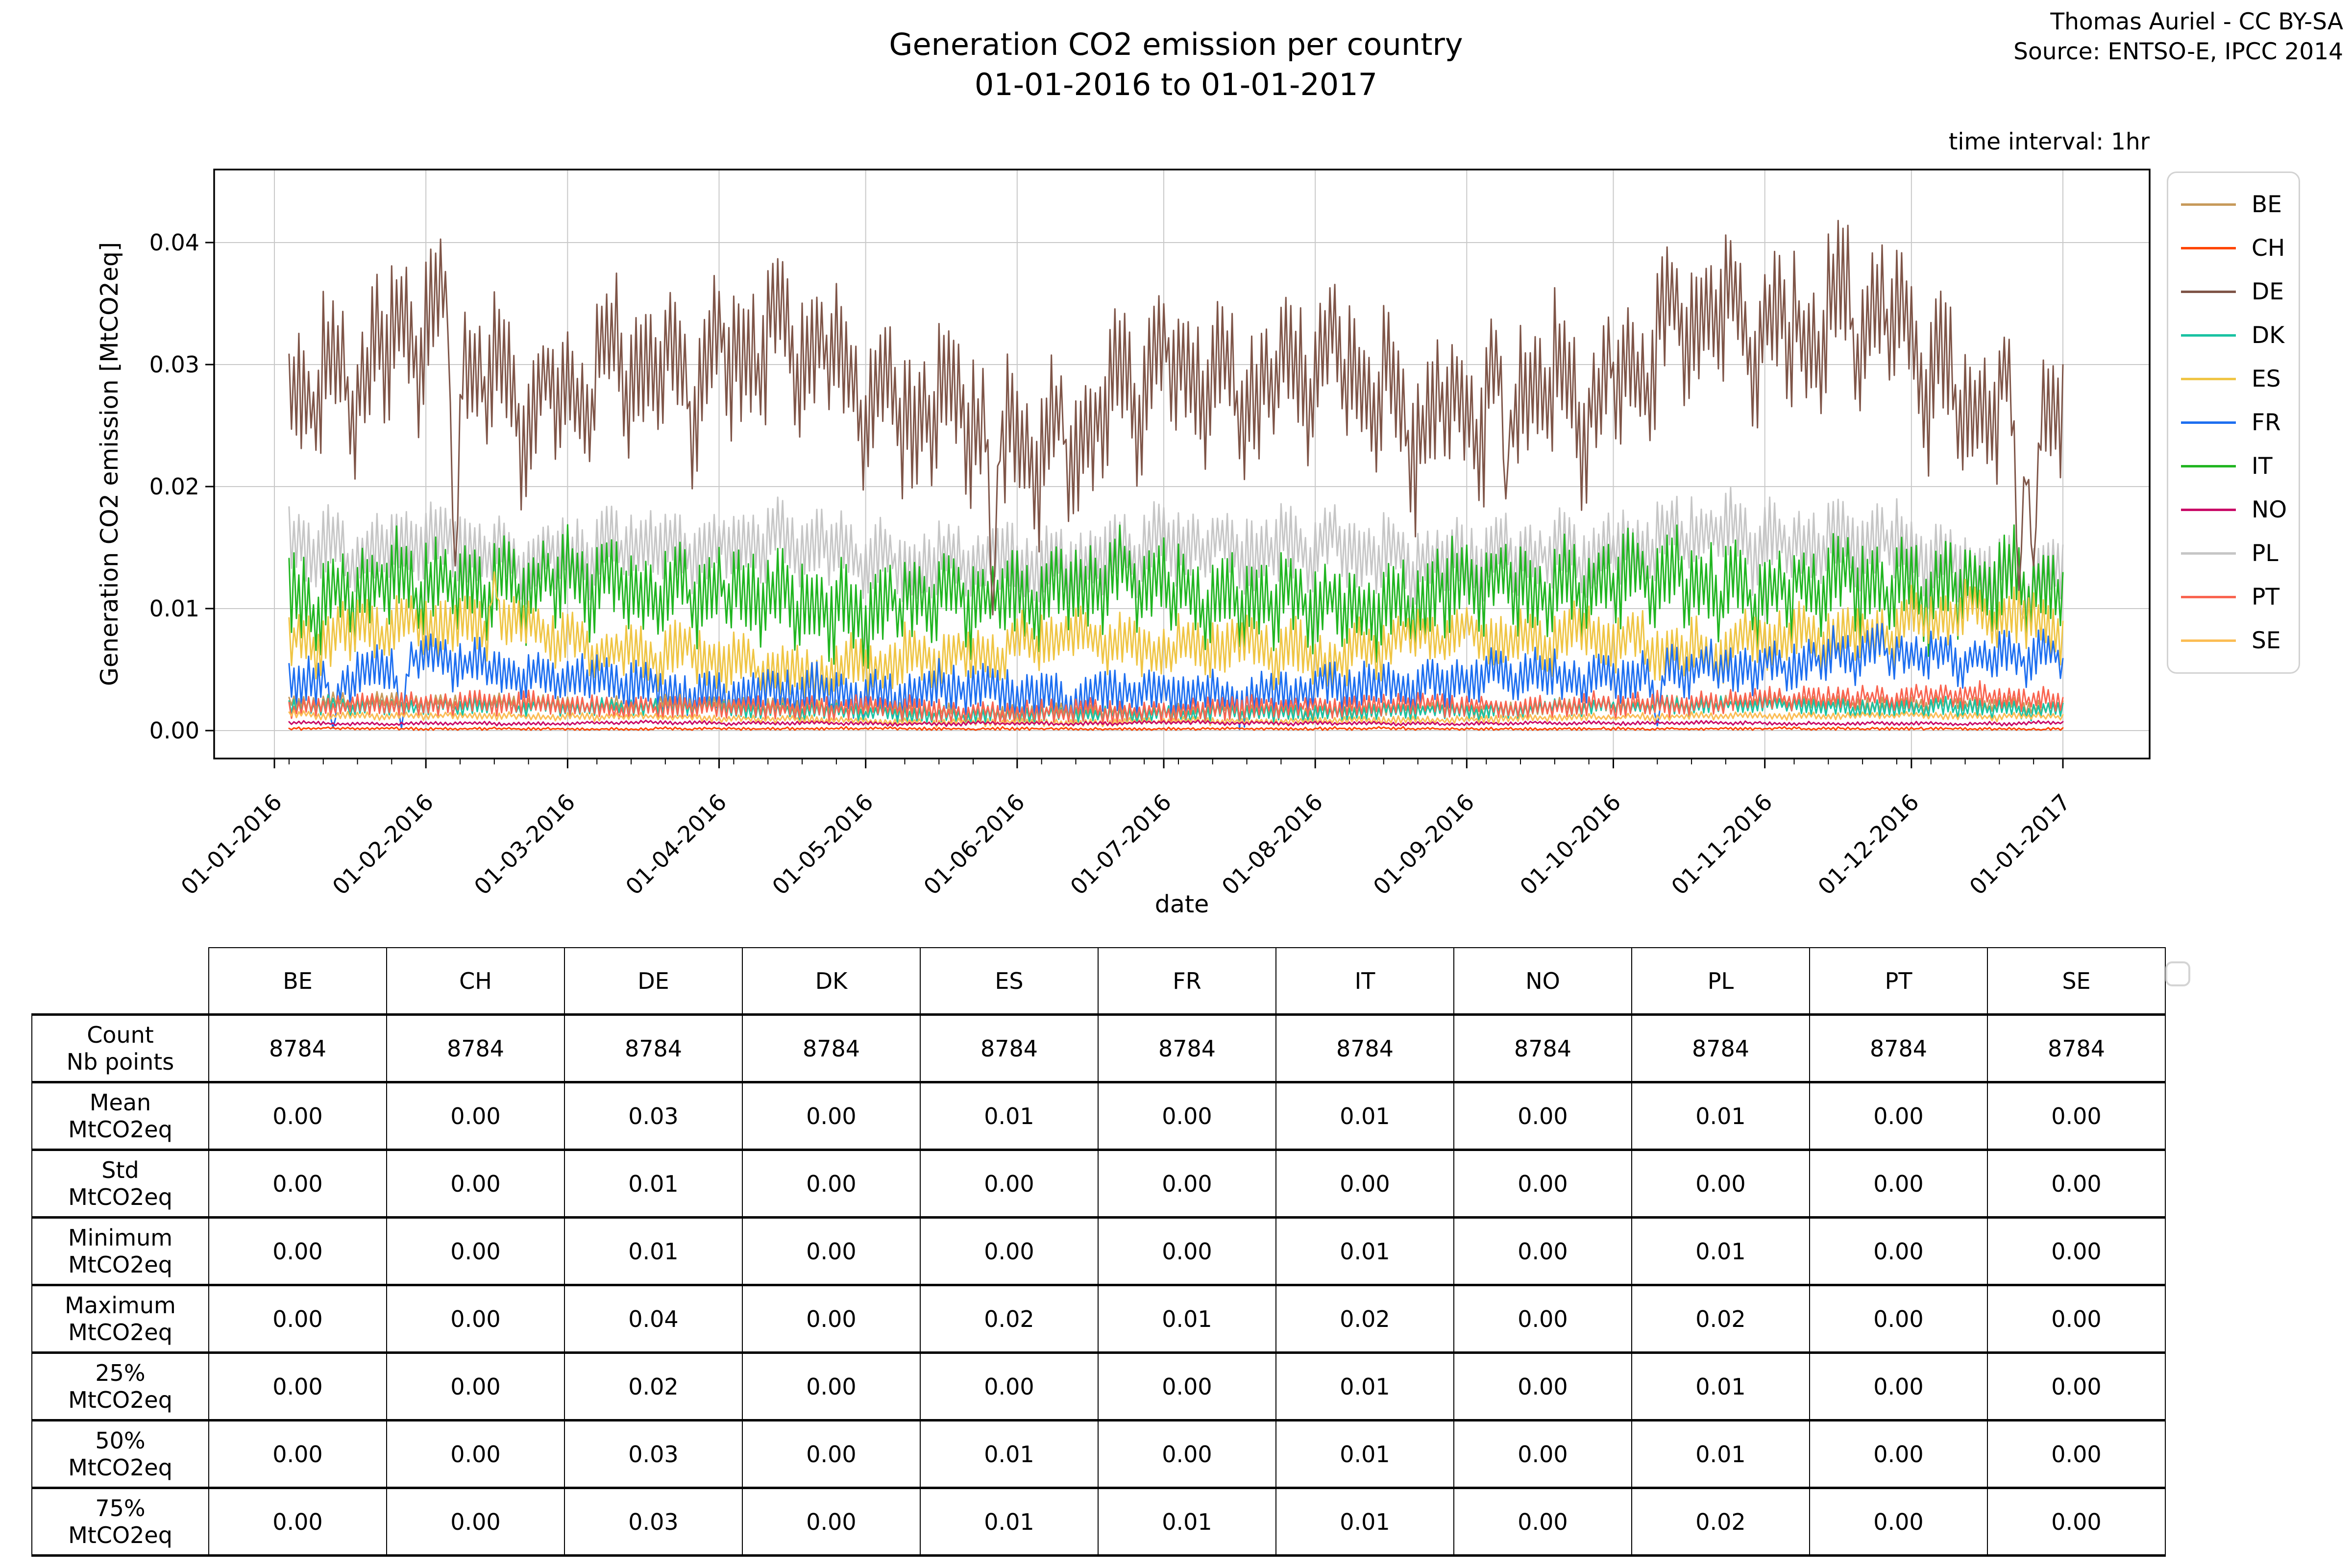 The width and height of the screenshot is (2352, 1568). Describe the element at coordinates (2208, 335) in the screenshot. I see `legend-swatch-dk` at that location.